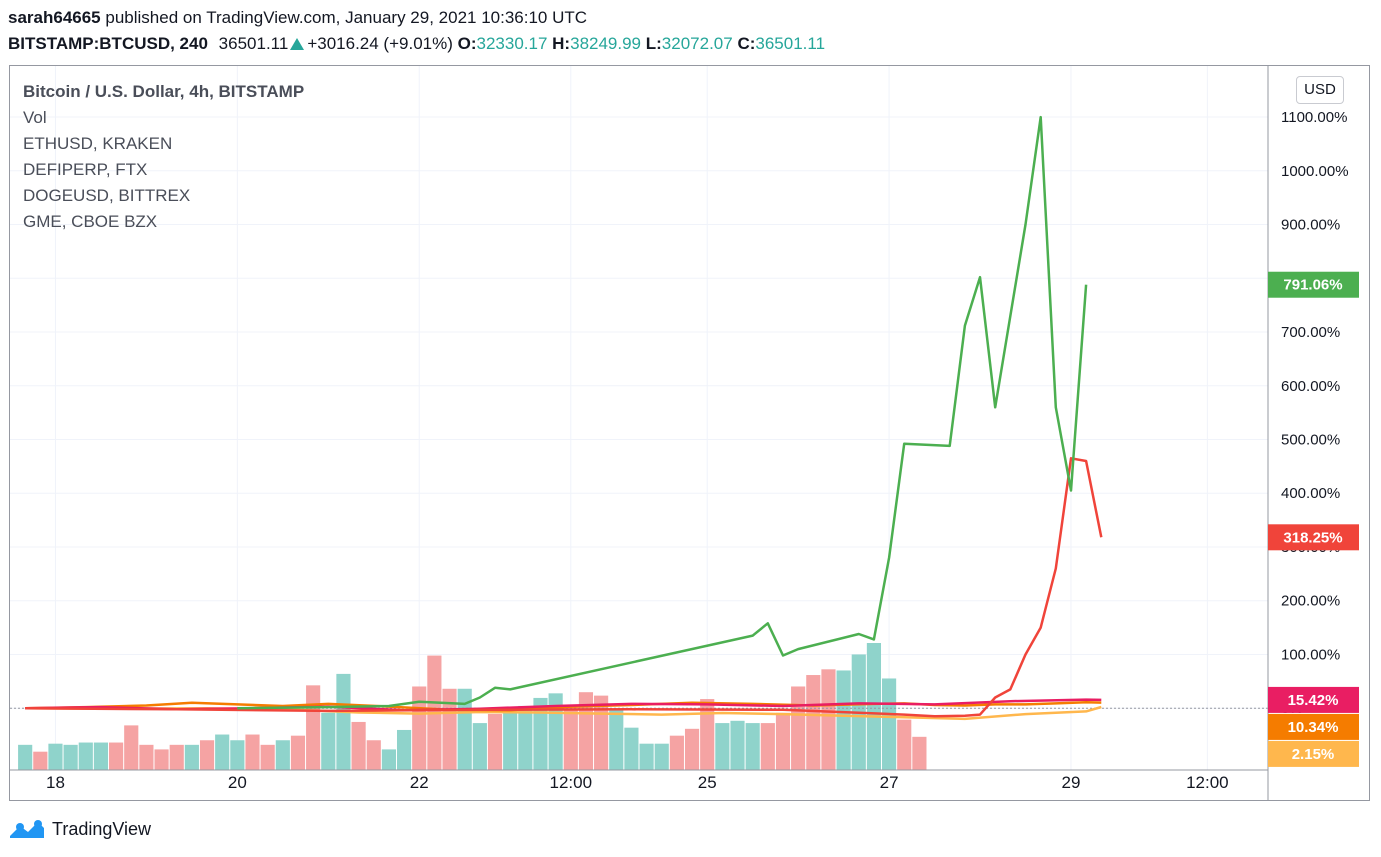 Image resolution: width=1381 pixels, height=857 pixels. Describe the element at coordinates (561, 43) in the screenshot. I see `high-label: H:` at that location.